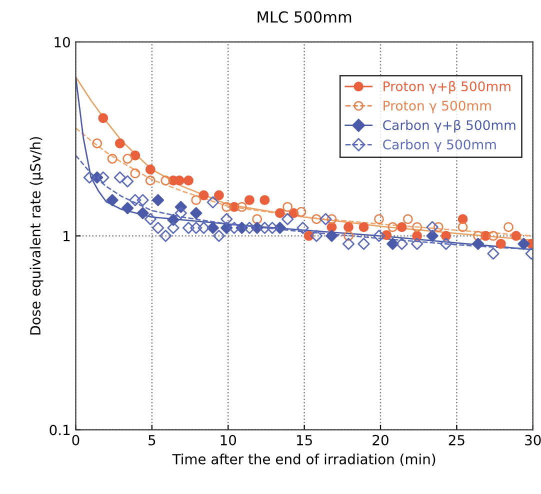 The image size is (541, 494). What do you see at coordinates (152, 440) in the screenshot?
I see `x-tick-label: 5` at bounding box center [152, 440].